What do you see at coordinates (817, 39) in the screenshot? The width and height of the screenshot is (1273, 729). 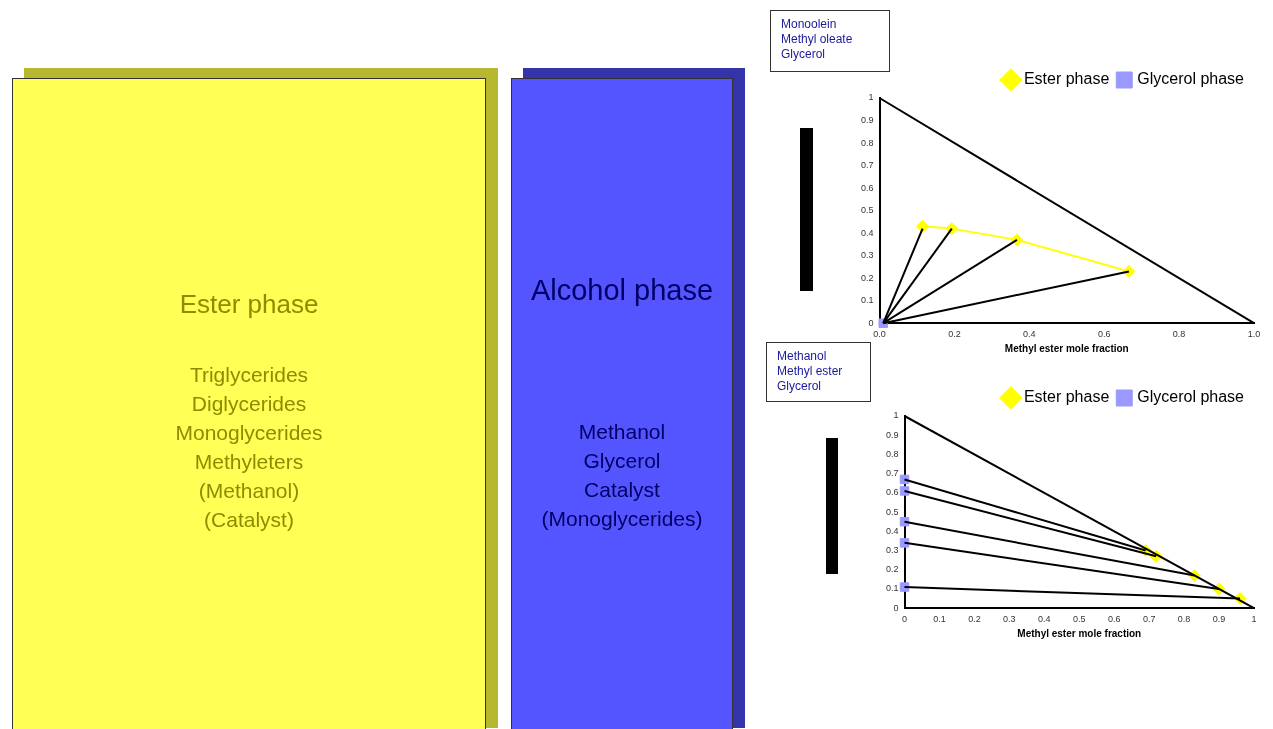 I see `text: Methyl oleate` at bounding box center [817, 39].